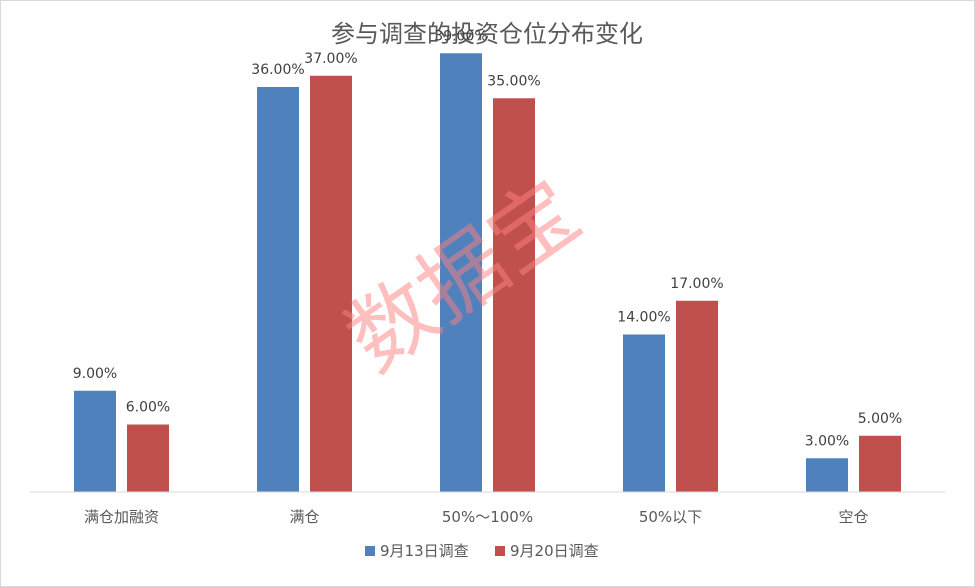 The height and width of the screenshot is (587, 975). I want to click on x-tick-label-2: 50%～100%, so click(487, 517).